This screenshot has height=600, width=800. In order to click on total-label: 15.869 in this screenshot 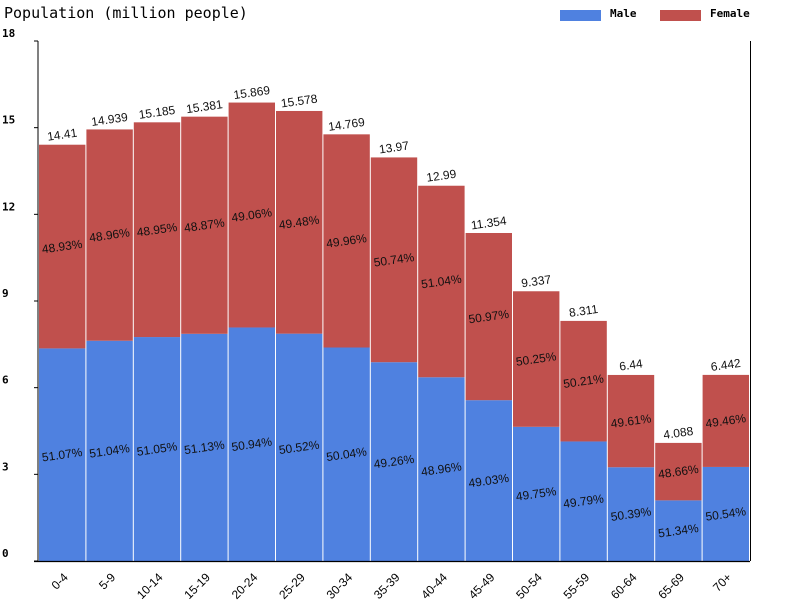, I will do `click(252, 92)`.